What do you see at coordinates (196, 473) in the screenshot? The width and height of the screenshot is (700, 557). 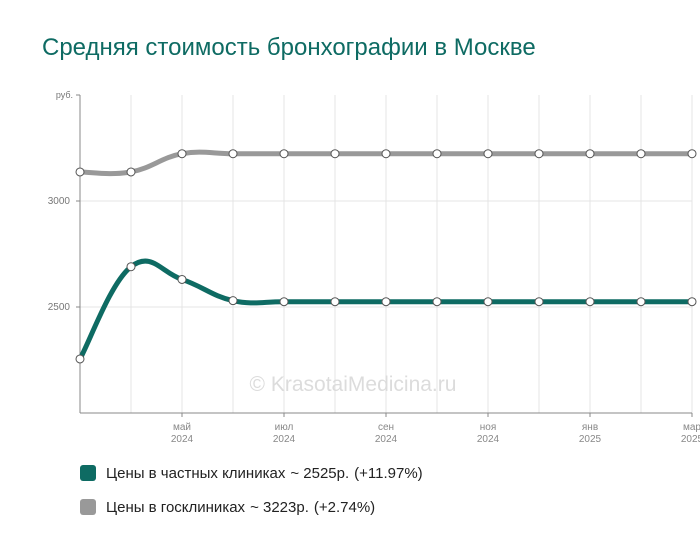 I see `legend-label: Цены в частных клиниках` at bounding box center [196, 473].